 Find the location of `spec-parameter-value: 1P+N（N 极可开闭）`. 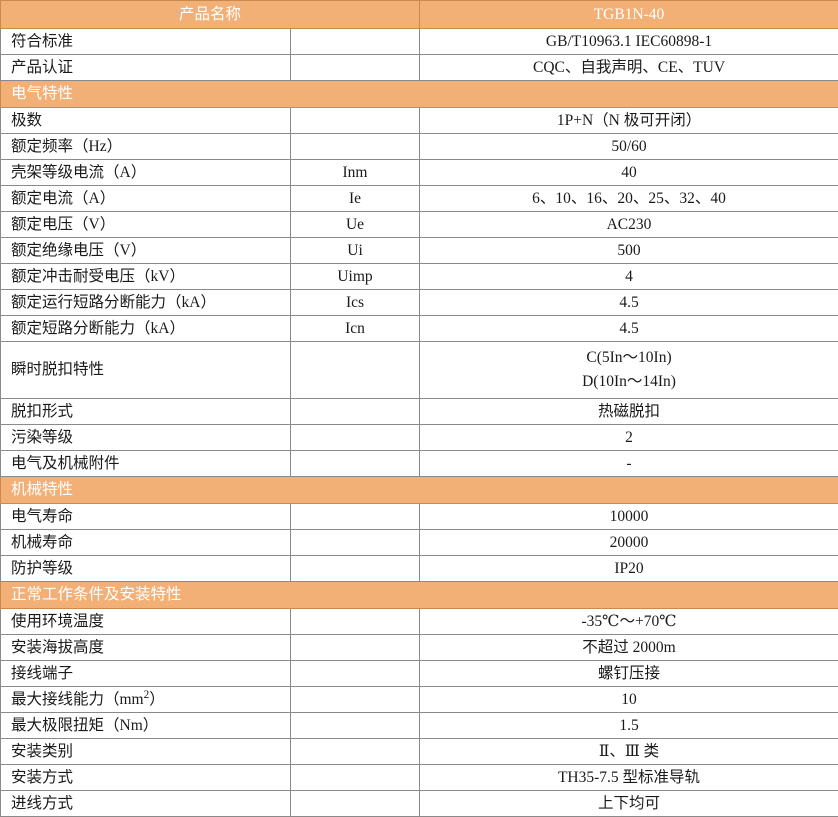

spec-parameter-value: 1P+N（N 极可开闭） is located at coordinates (629, 121).